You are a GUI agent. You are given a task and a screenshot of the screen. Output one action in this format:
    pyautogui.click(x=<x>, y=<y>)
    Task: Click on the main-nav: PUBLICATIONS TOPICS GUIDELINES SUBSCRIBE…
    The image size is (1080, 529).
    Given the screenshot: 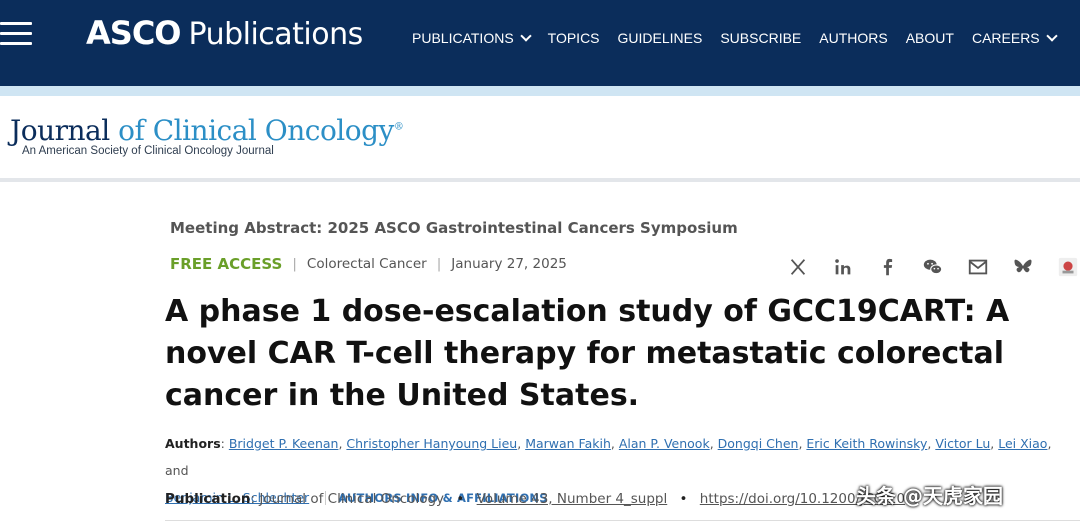 What is the action you would take?
    pyautogui.click(x=743, y=38)
    